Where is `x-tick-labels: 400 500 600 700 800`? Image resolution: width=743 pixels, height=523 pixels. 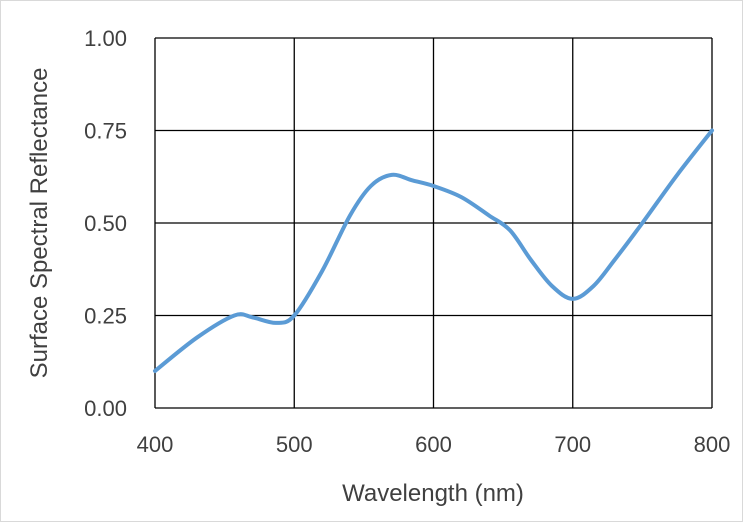
x-tick-labels: 400 500 600 700 800 is located at coordinates (434, 444).